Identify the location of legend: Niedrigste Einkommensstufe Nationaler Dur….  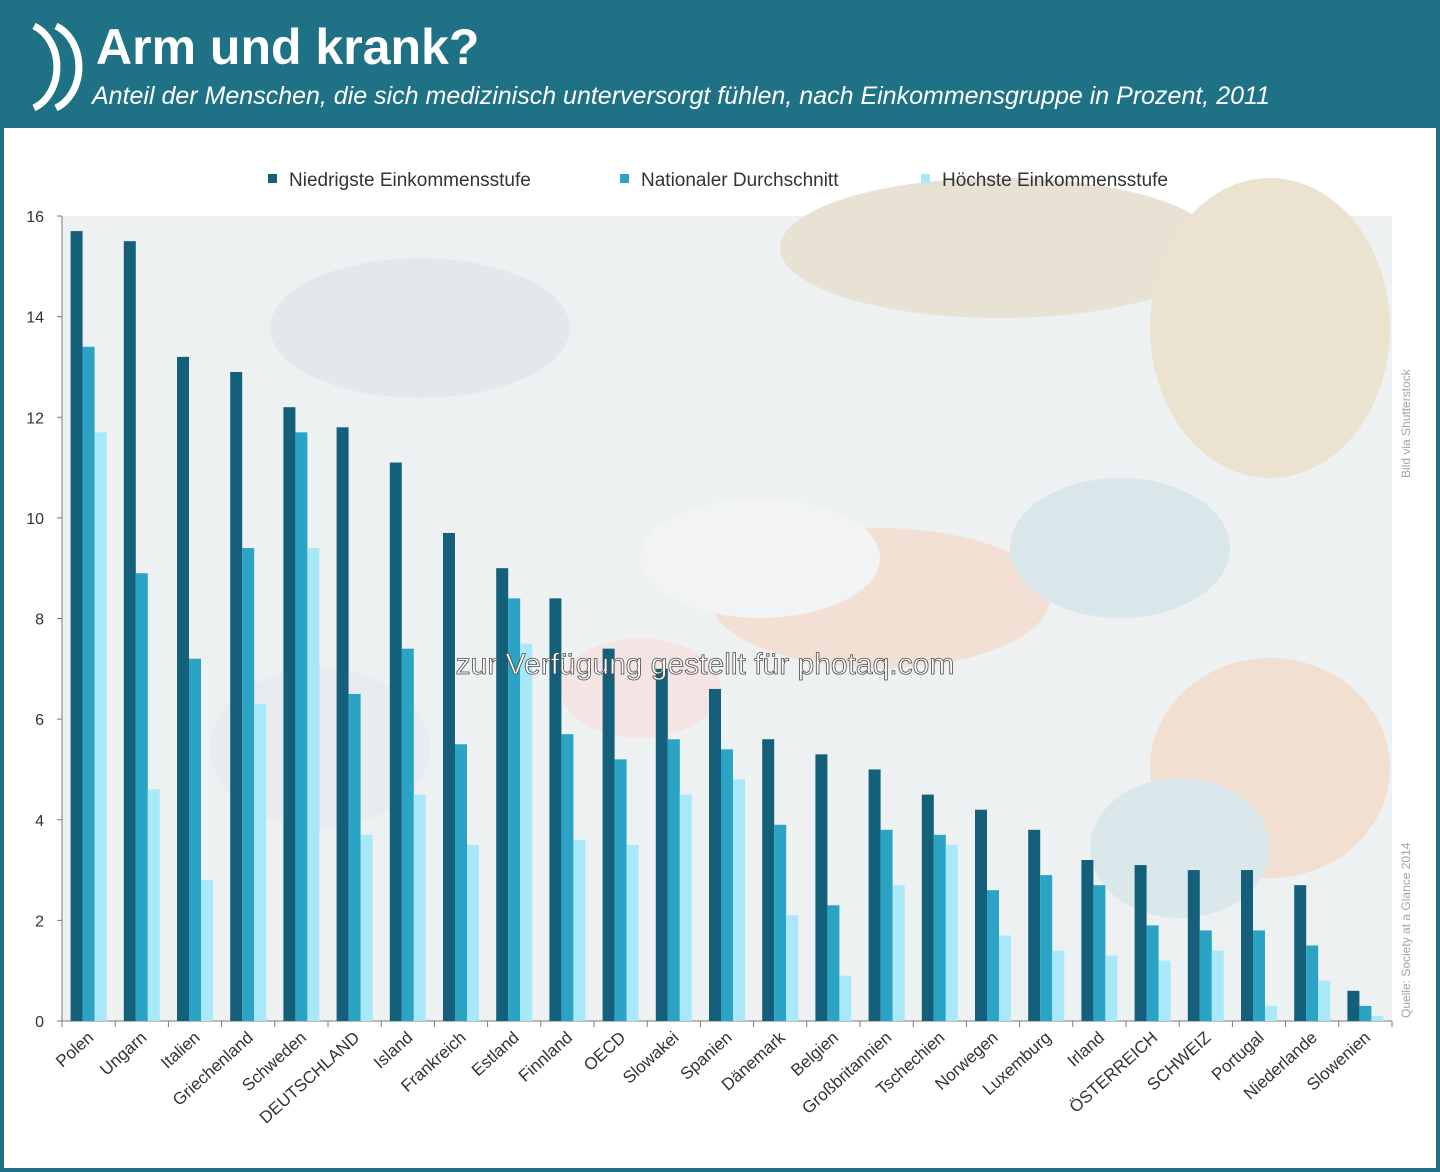
(718, 180).